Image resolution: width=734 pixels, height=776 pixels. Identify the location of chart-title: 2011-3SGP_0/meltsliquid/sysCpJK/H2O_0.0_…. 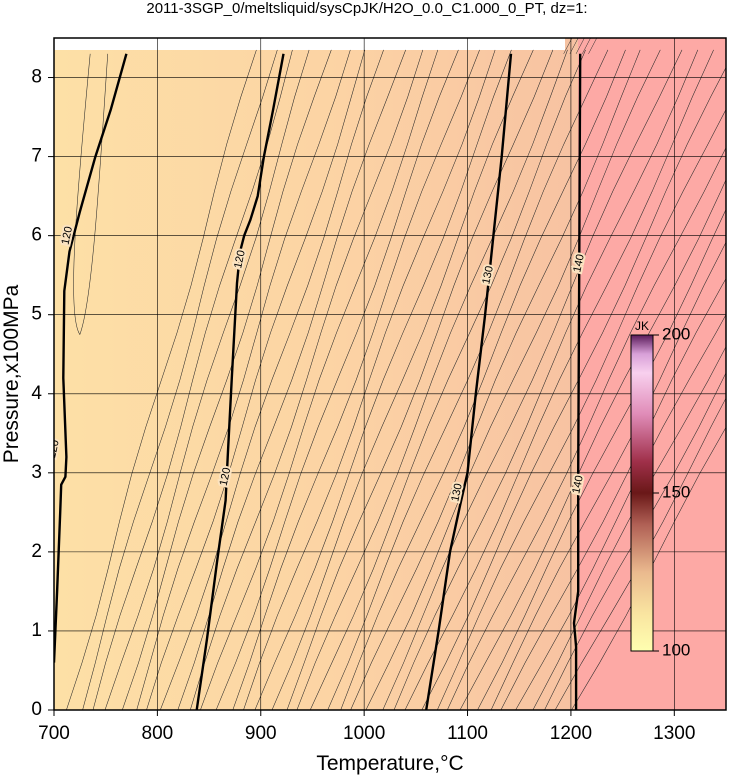
(367, 8).